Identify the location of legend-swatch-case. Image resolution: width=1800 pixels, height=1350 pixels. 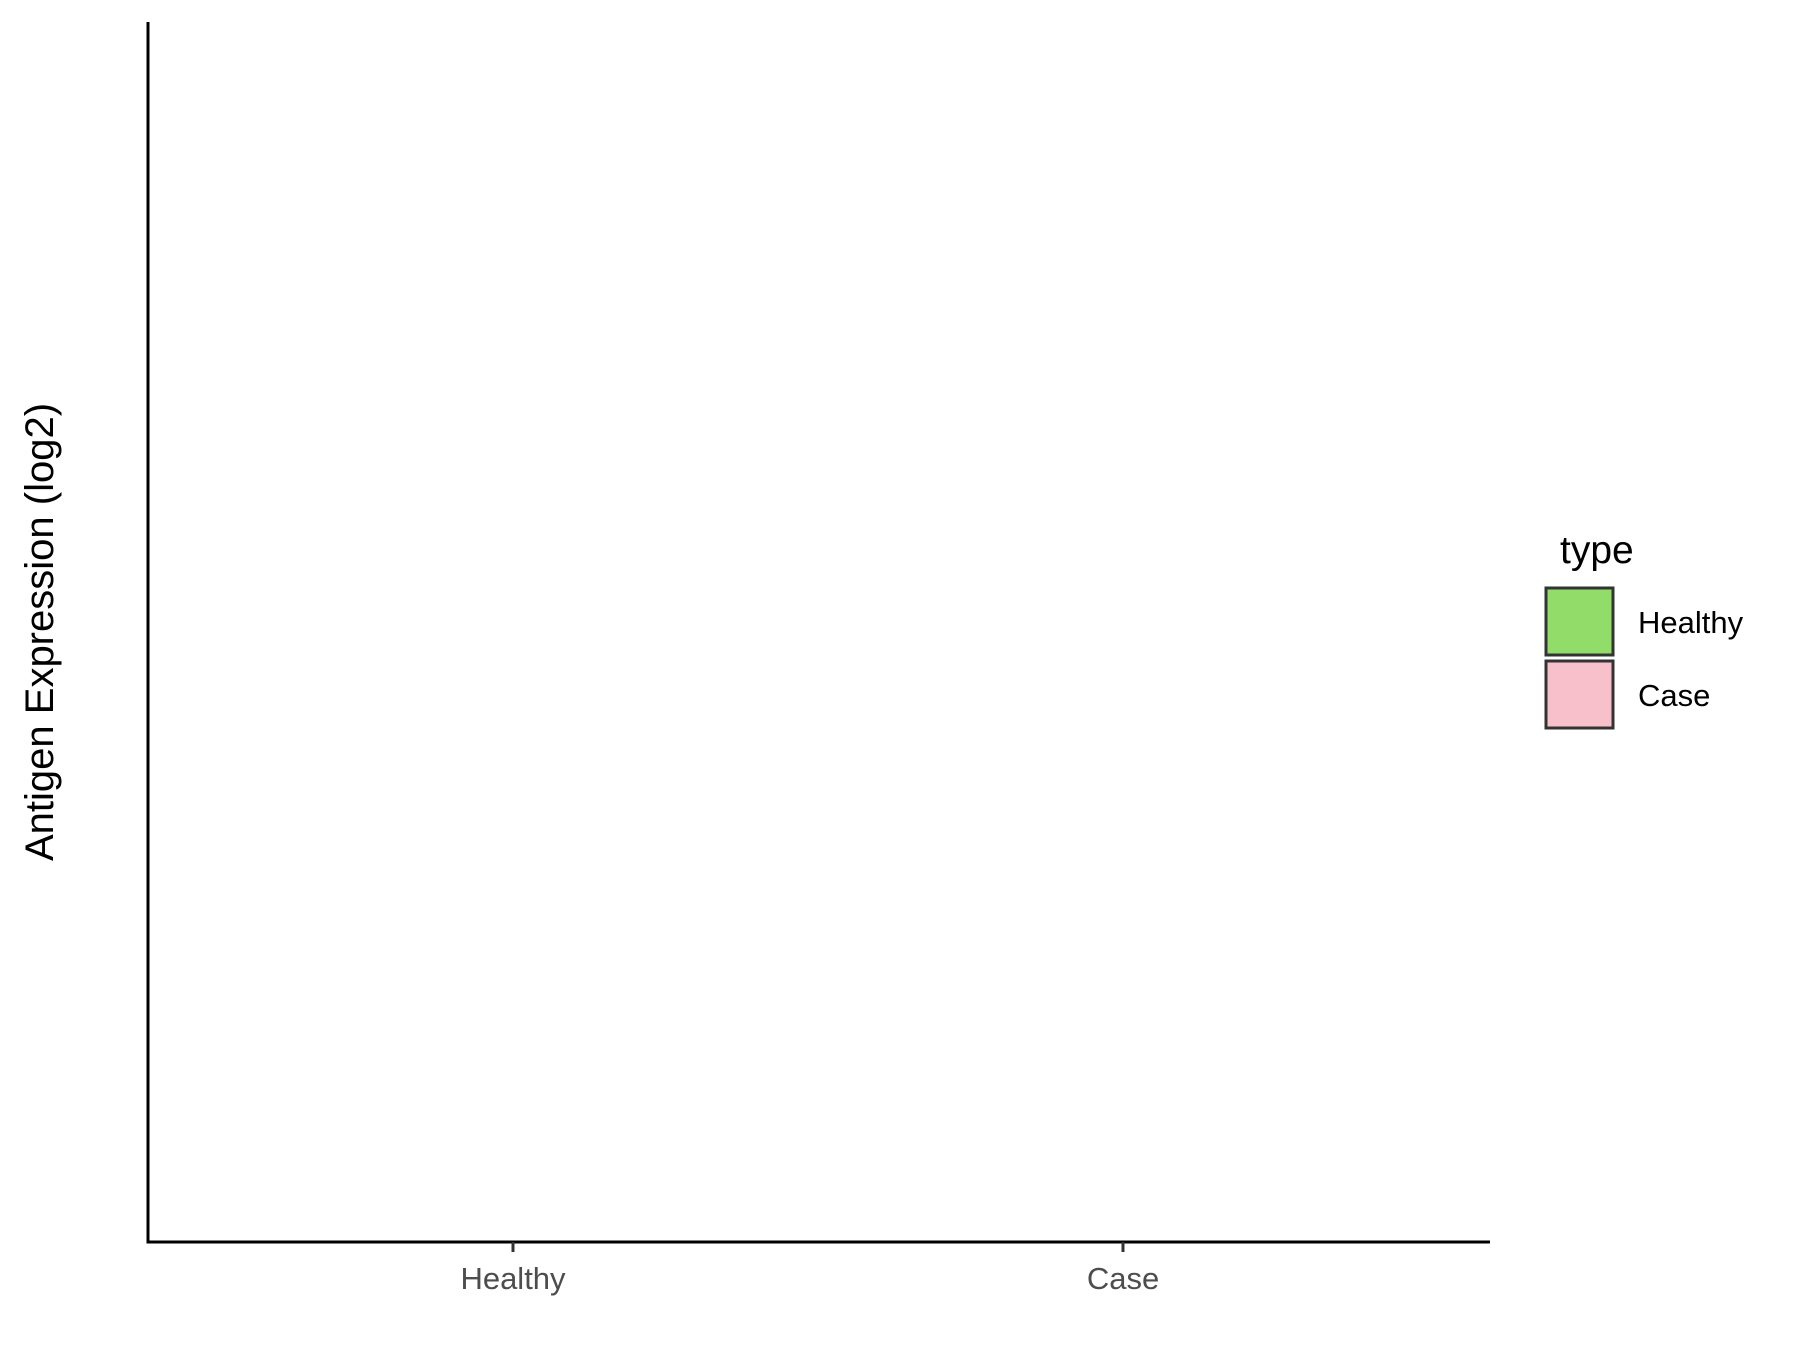
(1579, 694).